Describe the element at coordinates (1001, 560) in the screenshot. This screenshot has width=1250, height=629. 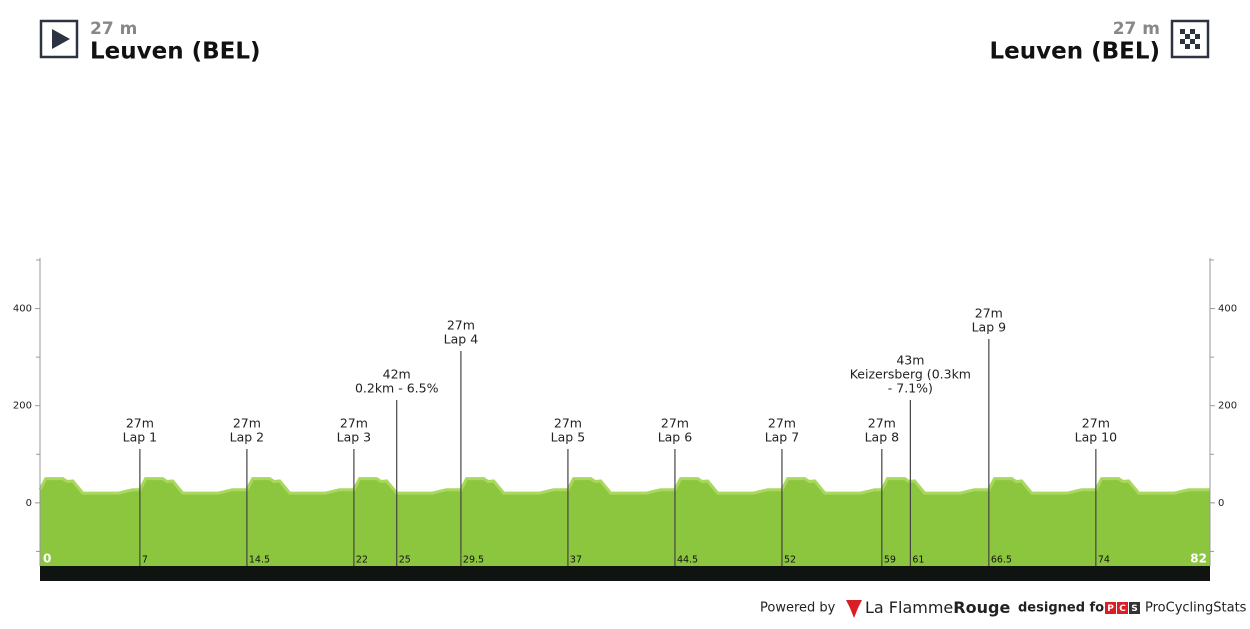
I see `km-label: 66.5` at that location.